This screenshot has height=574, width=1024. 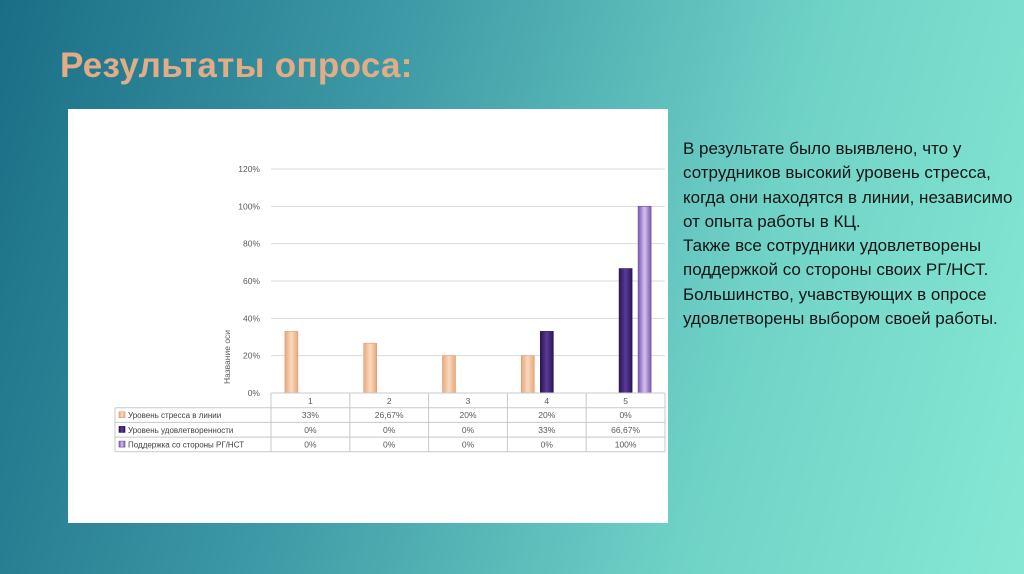 I want to click on y-tick-label: 40%, so click(x=251, y=318).